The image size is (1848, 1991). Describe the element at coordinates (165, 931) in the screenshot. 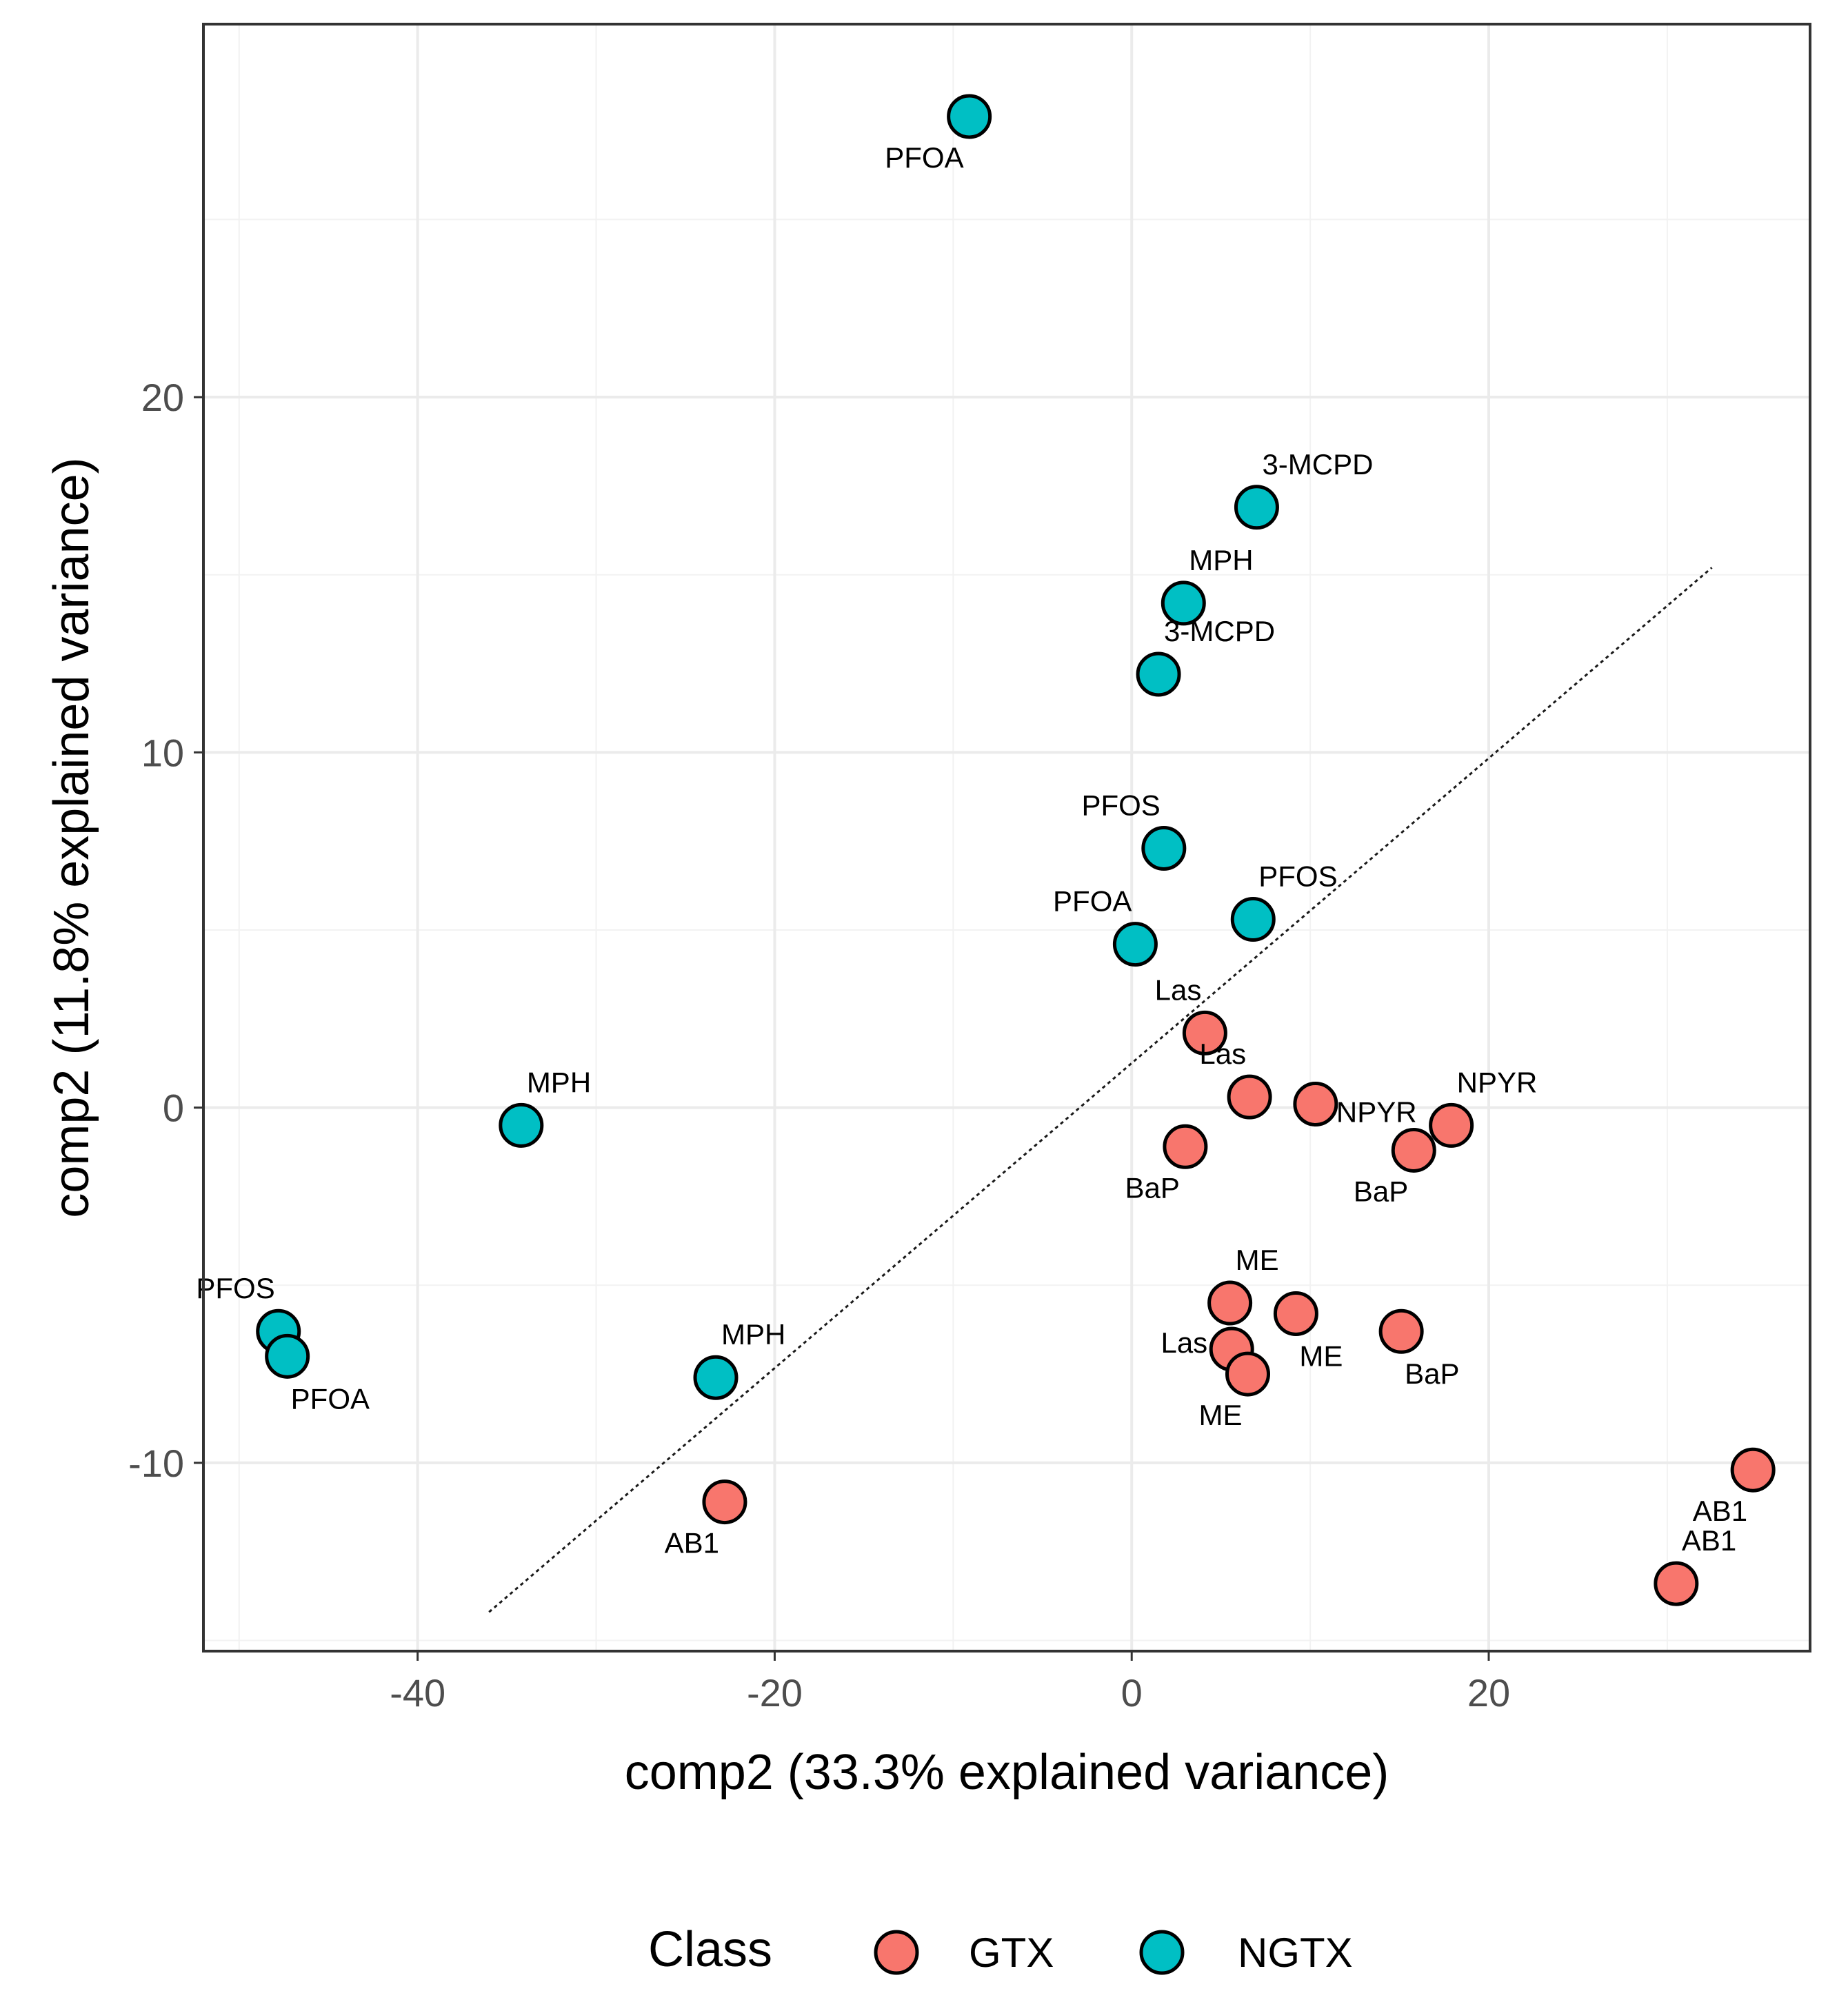

I see `y-axis-ticks: -10 0 10 20` at that location.